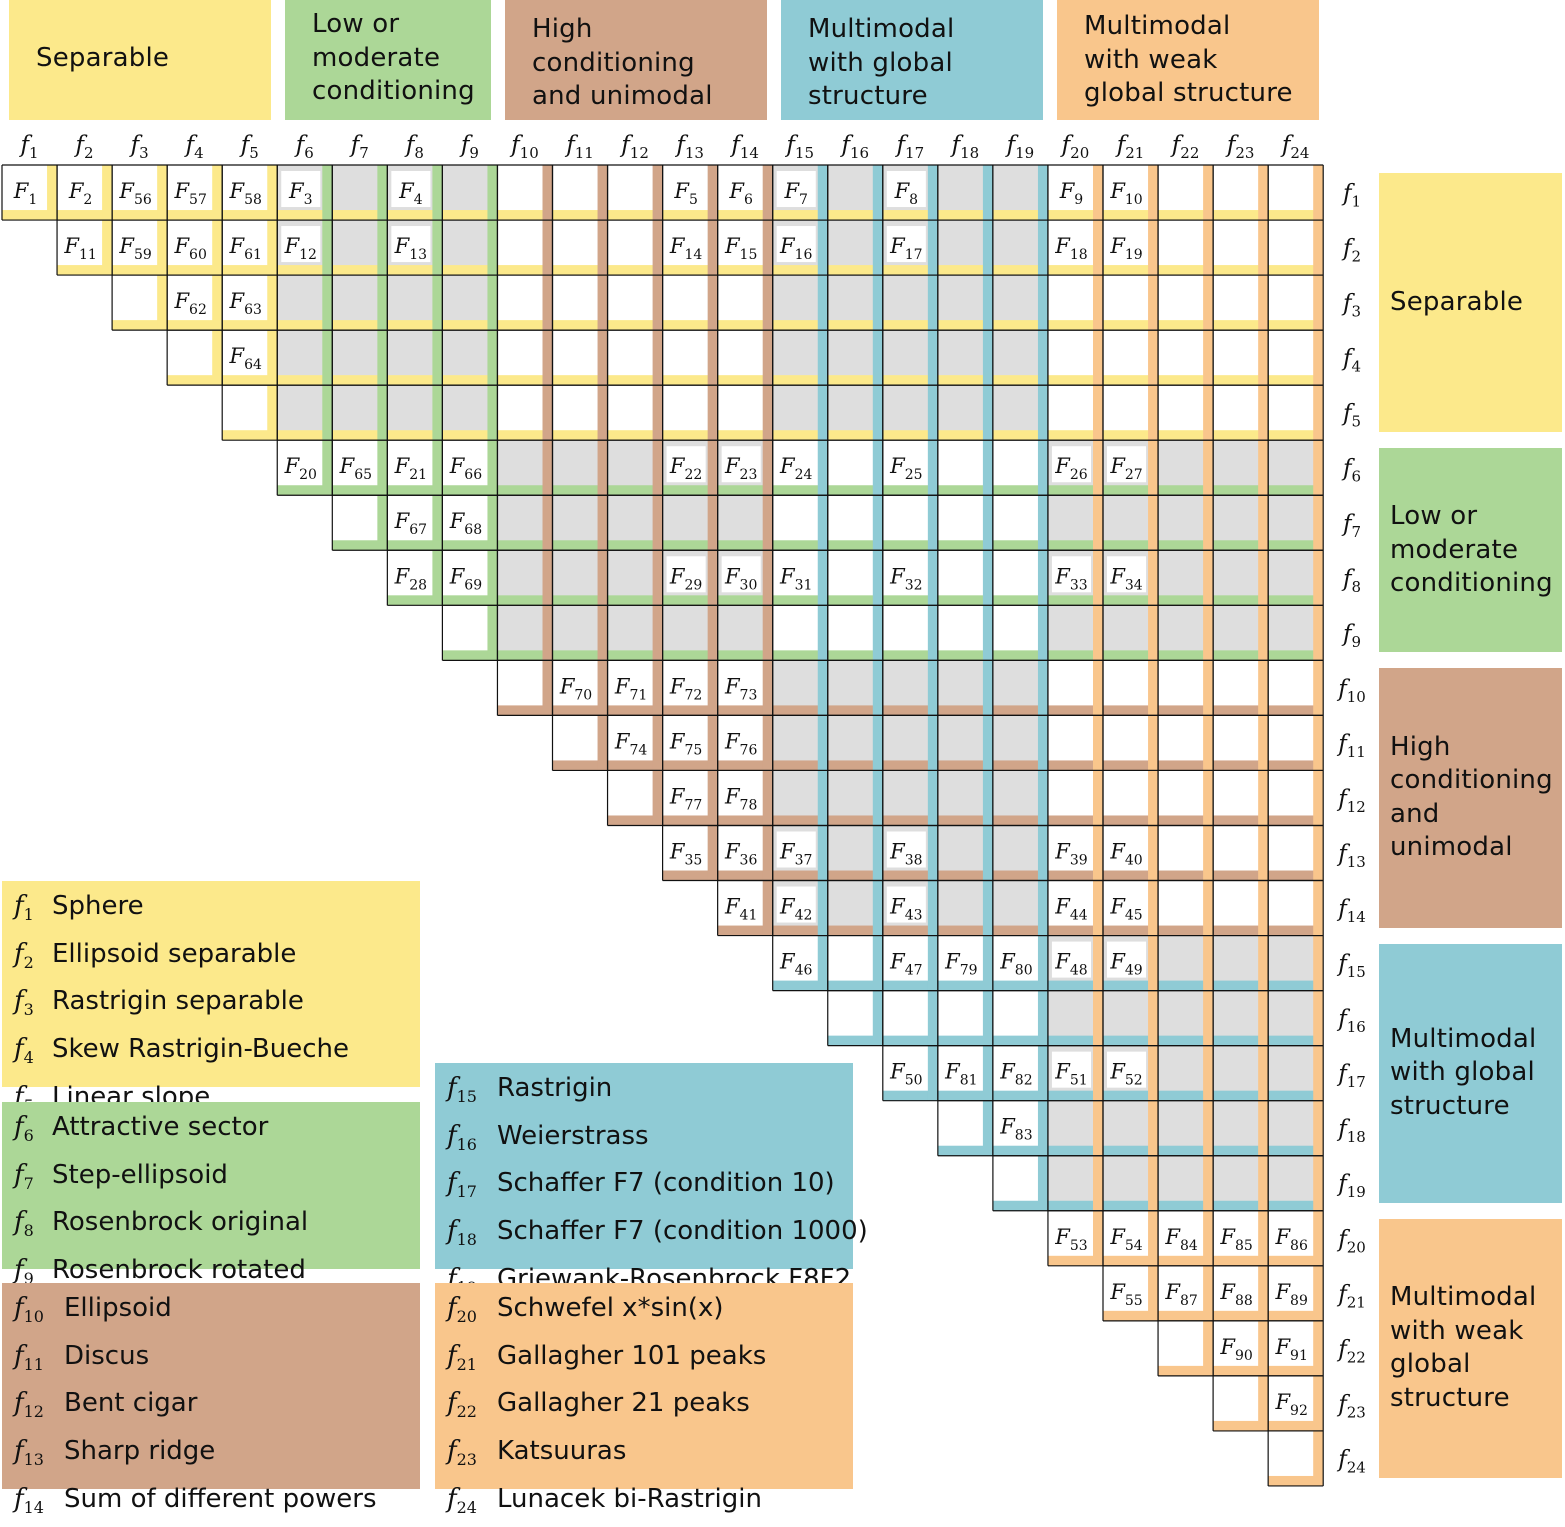  Describe the element at coordinates (1071, 193) in the screenshot. I see `pair-label: F9` at that location.